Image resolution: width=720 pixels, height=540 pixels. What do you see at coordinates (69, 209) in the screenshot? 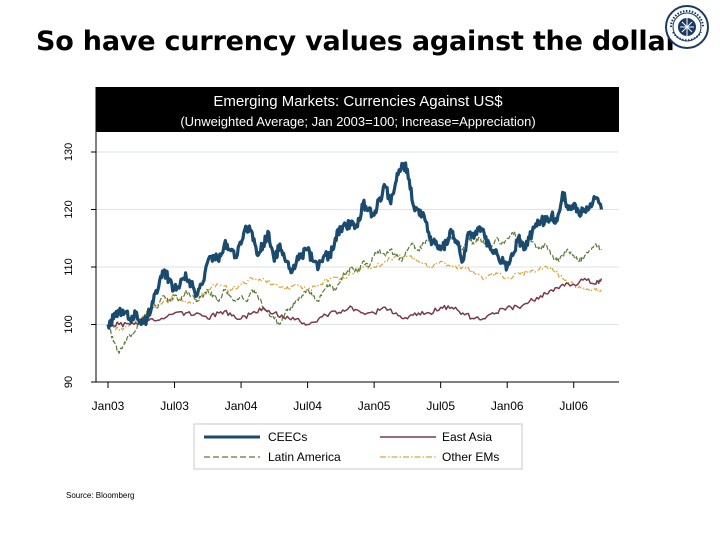
I see `y-tick-label: 120` at bounding box center [69, 209].